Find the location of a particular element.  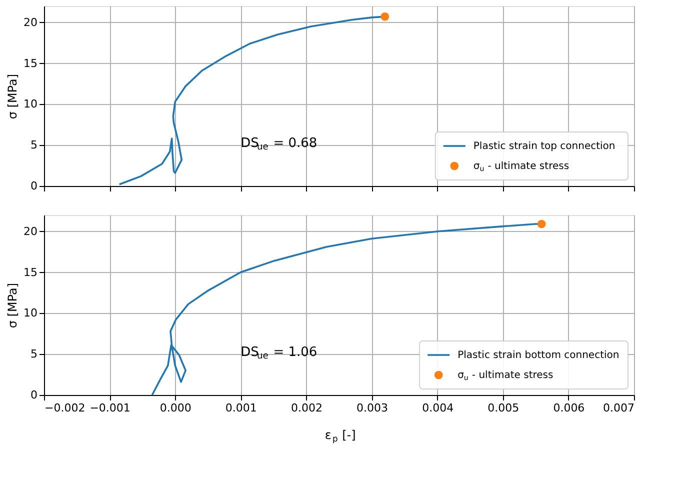

x-tick-label: −0.002 is located at coordinates (65, 408).